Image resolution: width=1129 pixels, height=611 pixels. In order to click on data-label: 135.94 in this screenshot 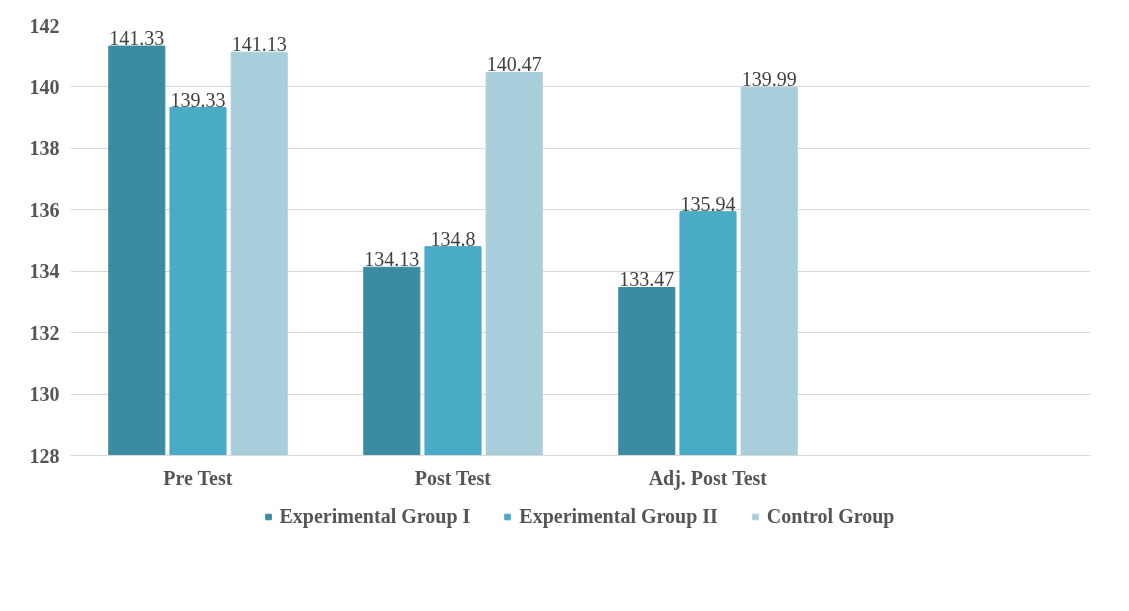, I will do `click(708, 203)`.